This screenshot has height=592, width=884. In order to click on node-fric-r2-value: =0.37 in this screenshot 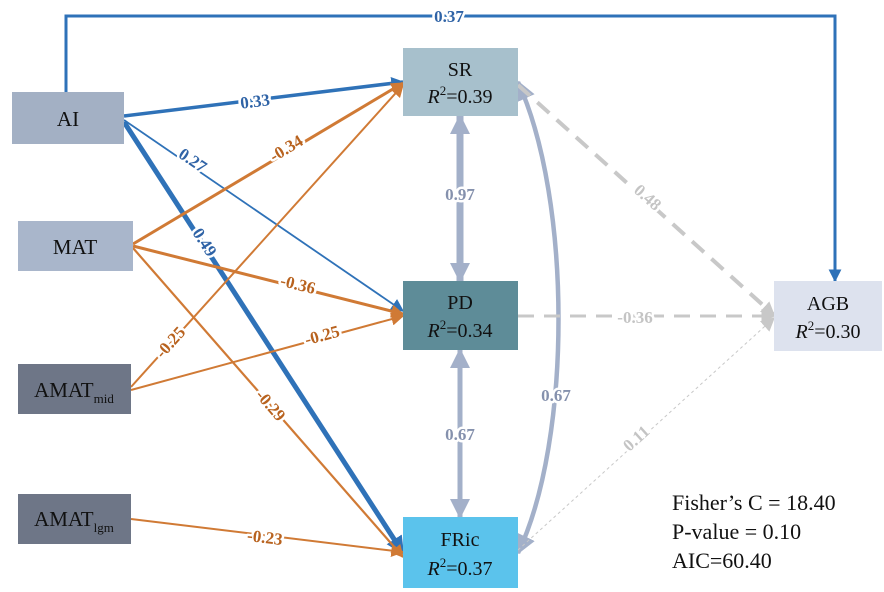, I will do `click(469, 569)`.